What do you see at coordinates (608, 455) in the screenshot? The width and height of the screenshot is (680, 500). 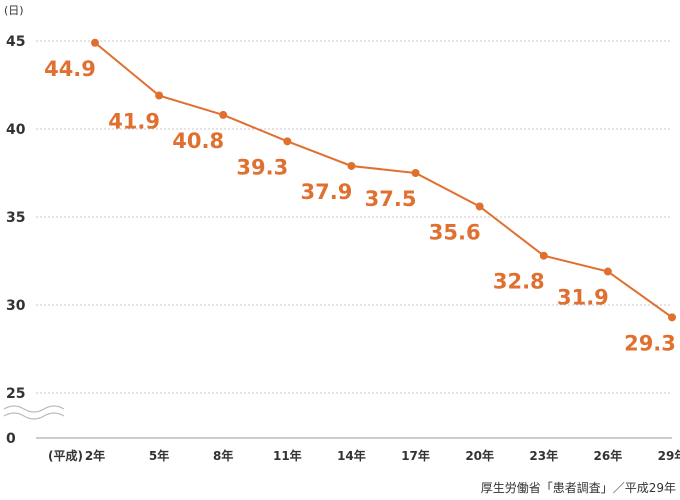 I see `x-tick-label: 26年` at bounding box center [608, 455].